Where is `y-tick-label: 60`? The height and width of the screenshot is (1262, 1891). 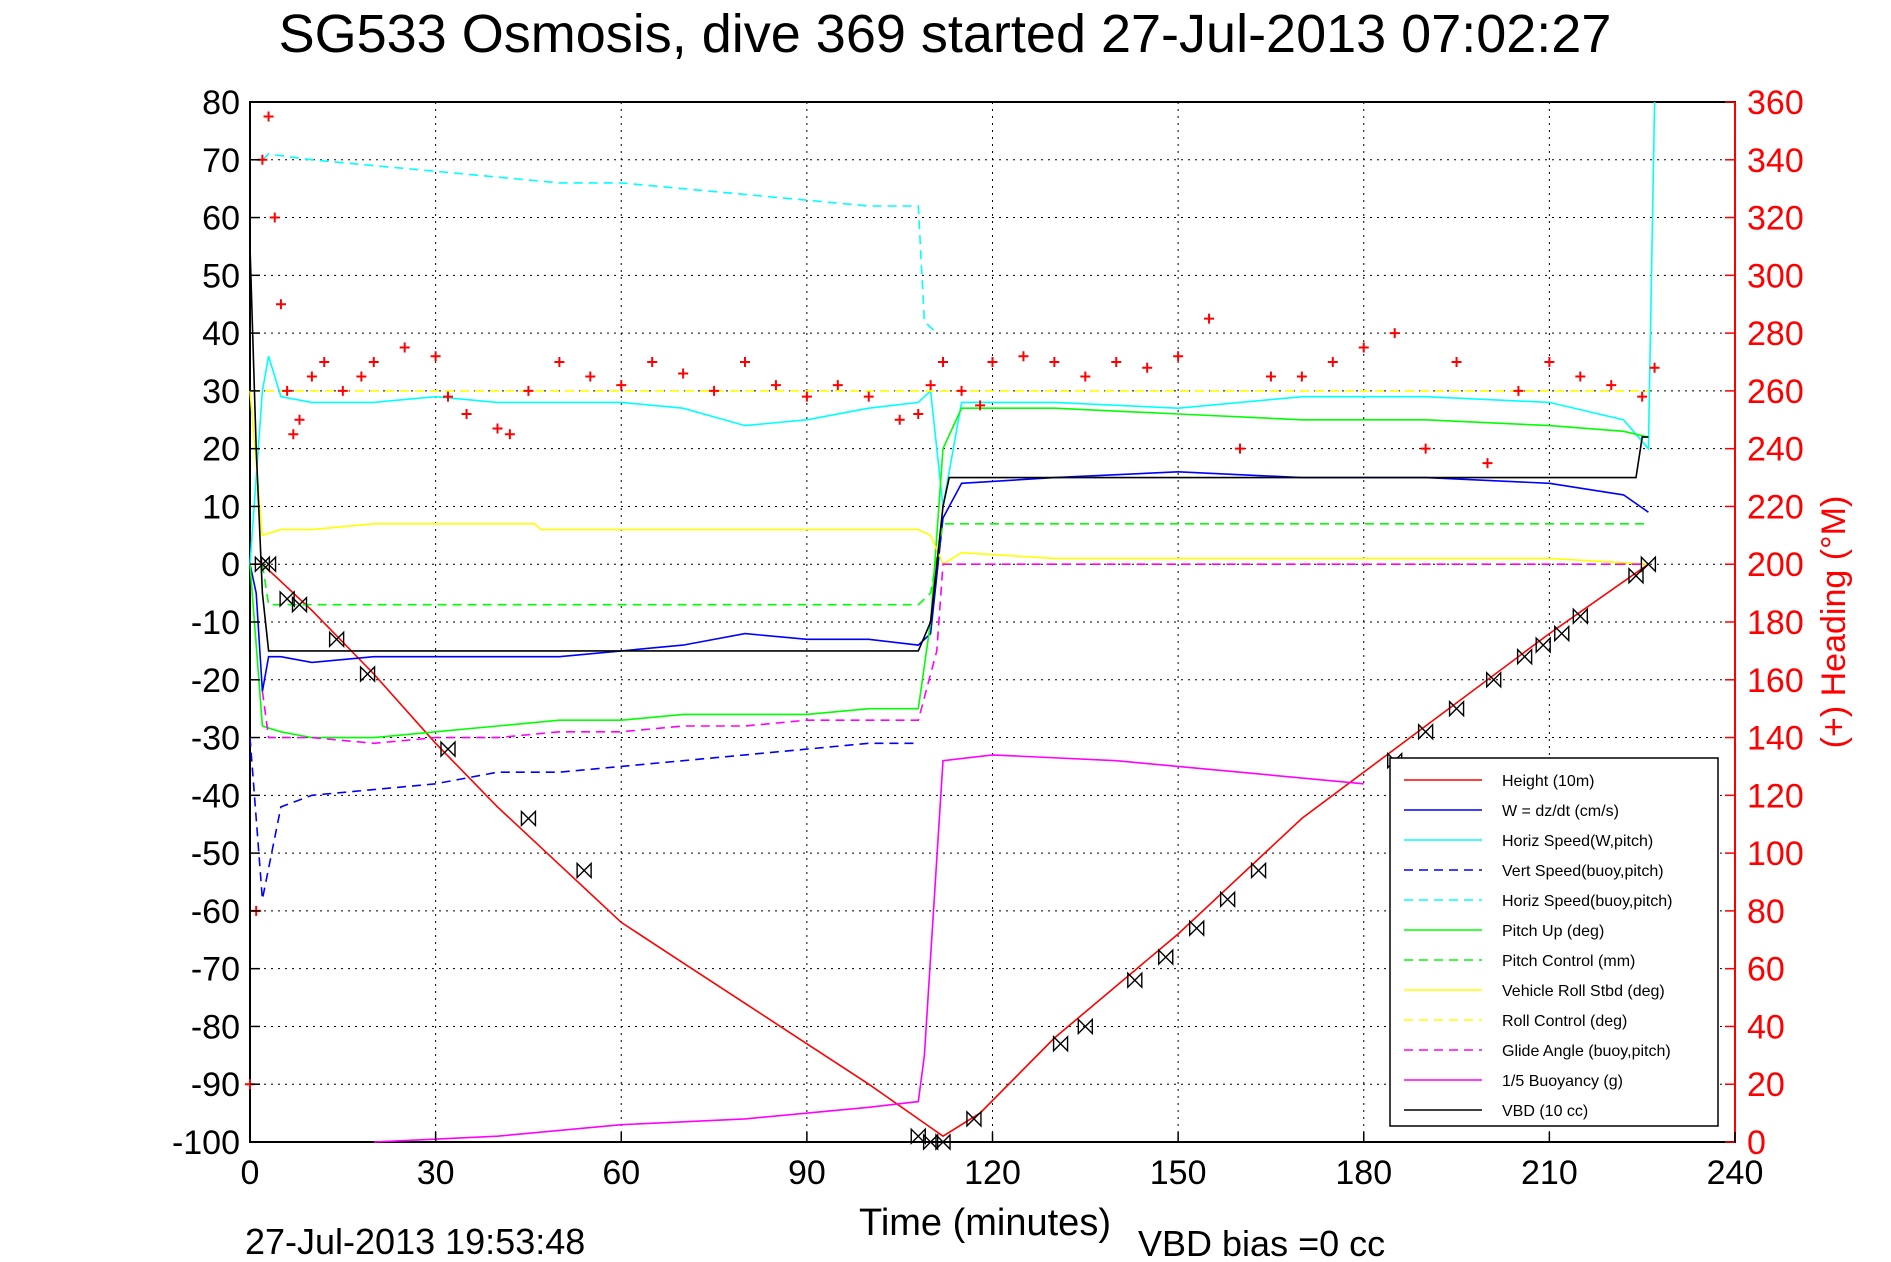 y-tick-label: 60 is located at coordinates (221, 219).